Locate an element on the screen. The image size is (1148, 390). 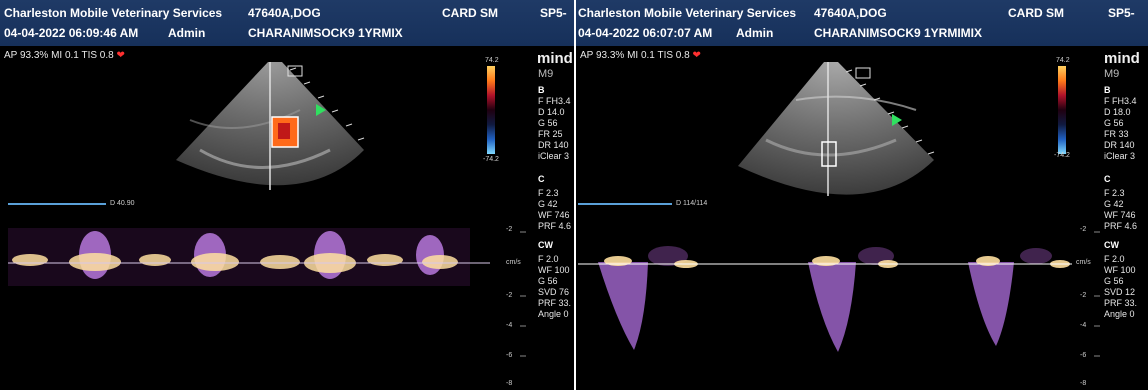
sector-fan is located at coordinates (836, 128).